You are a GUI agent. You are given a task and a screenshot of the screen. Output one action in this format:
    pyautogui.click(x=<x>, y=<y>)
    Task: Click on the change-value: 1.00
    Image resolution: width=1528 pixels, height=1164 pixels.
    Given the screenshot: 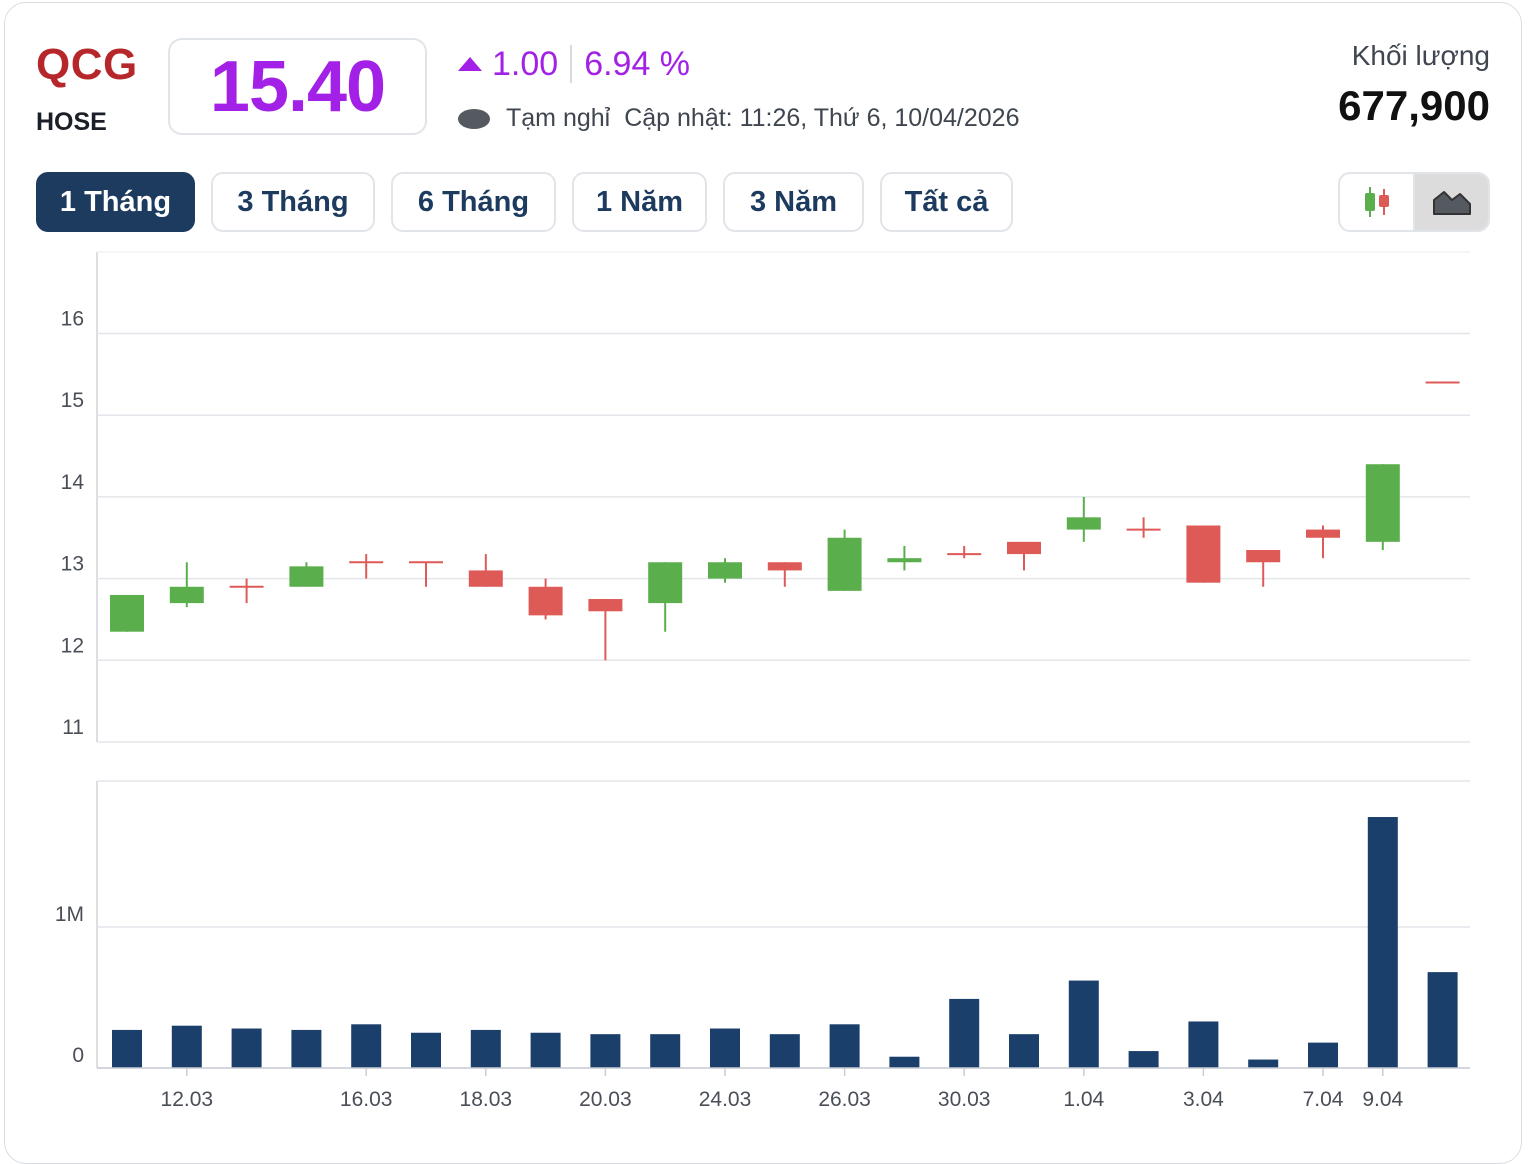 What is the action you would take?
    pyautogui.click(x=525, y=63)
    